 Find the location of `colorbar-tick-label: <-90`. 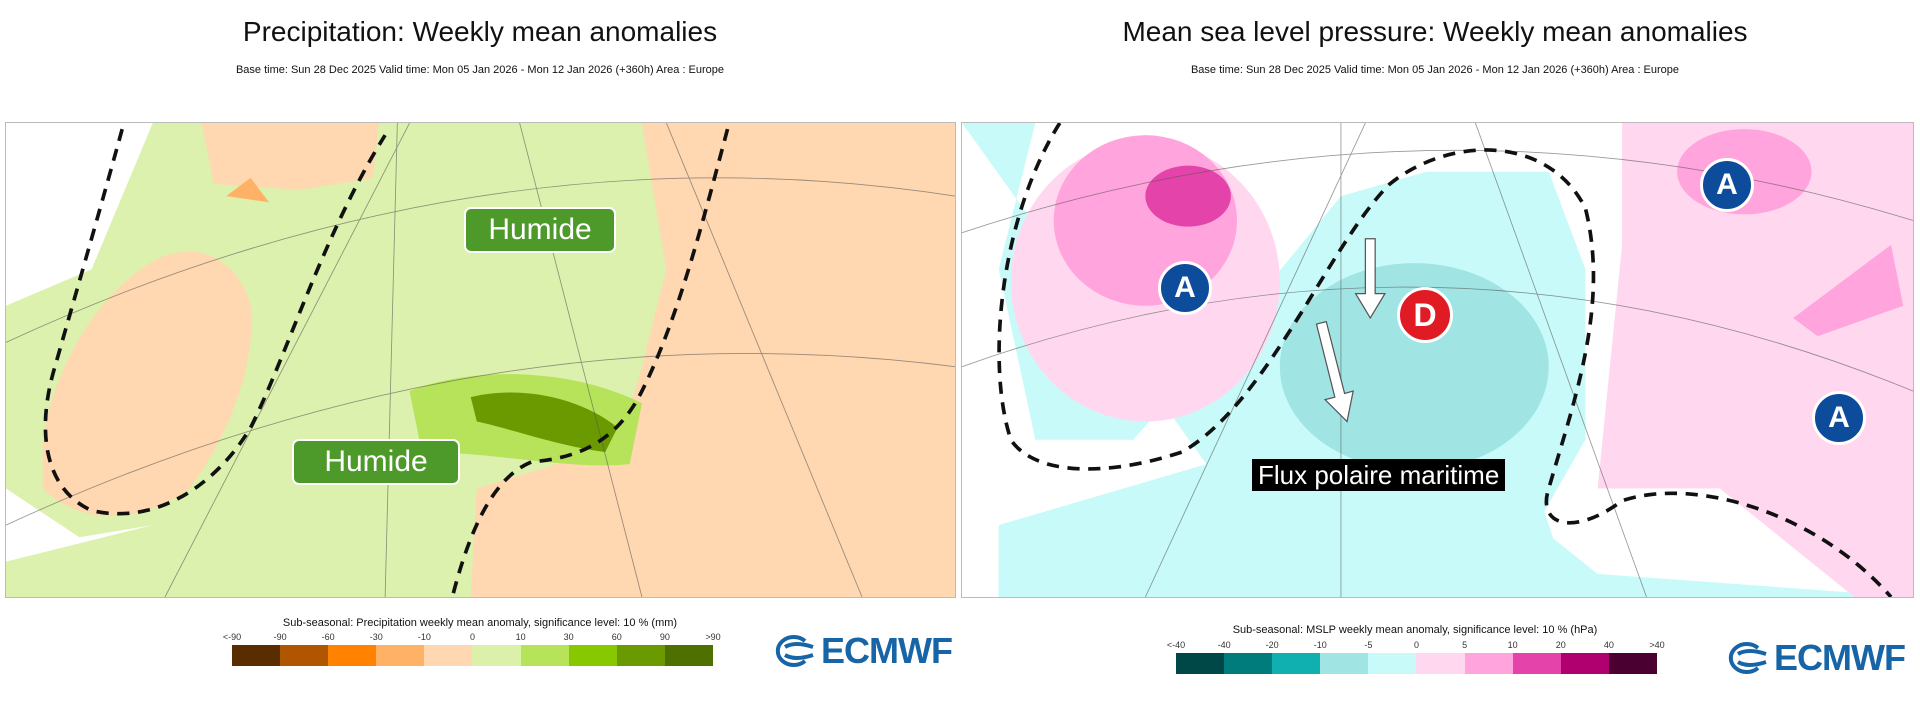

colorbar-tick-label: <-90 is located at coordinates (232, 637).